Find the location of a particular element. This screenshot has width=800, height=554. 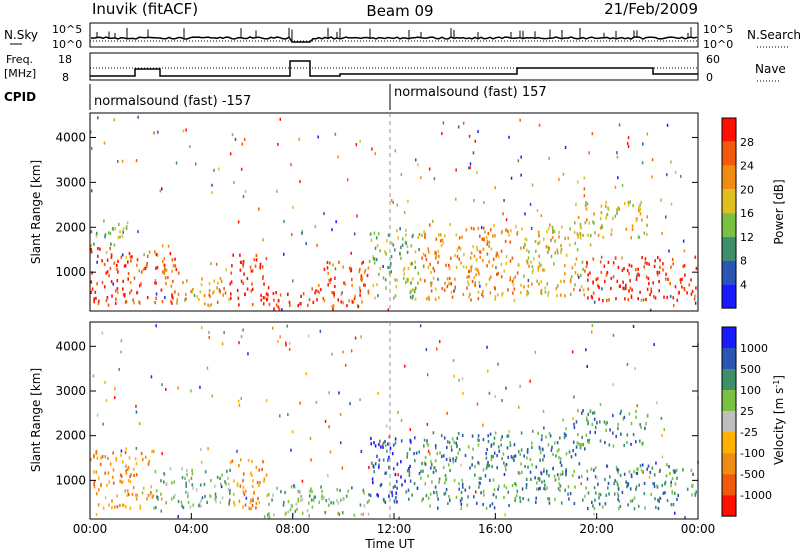

colorbar-frame is located at coordinates (729, 213).